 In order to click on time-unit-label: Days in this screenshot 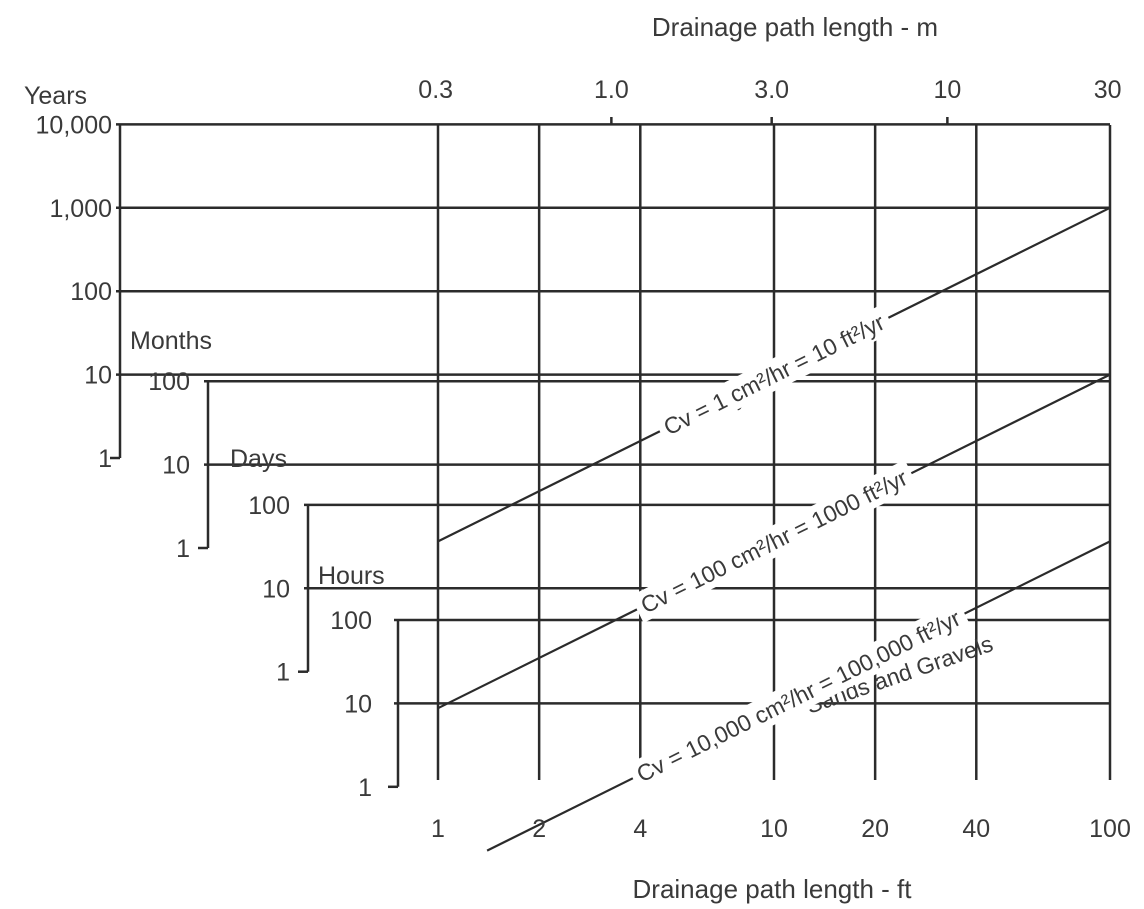, I will do `click(258, 459)`.